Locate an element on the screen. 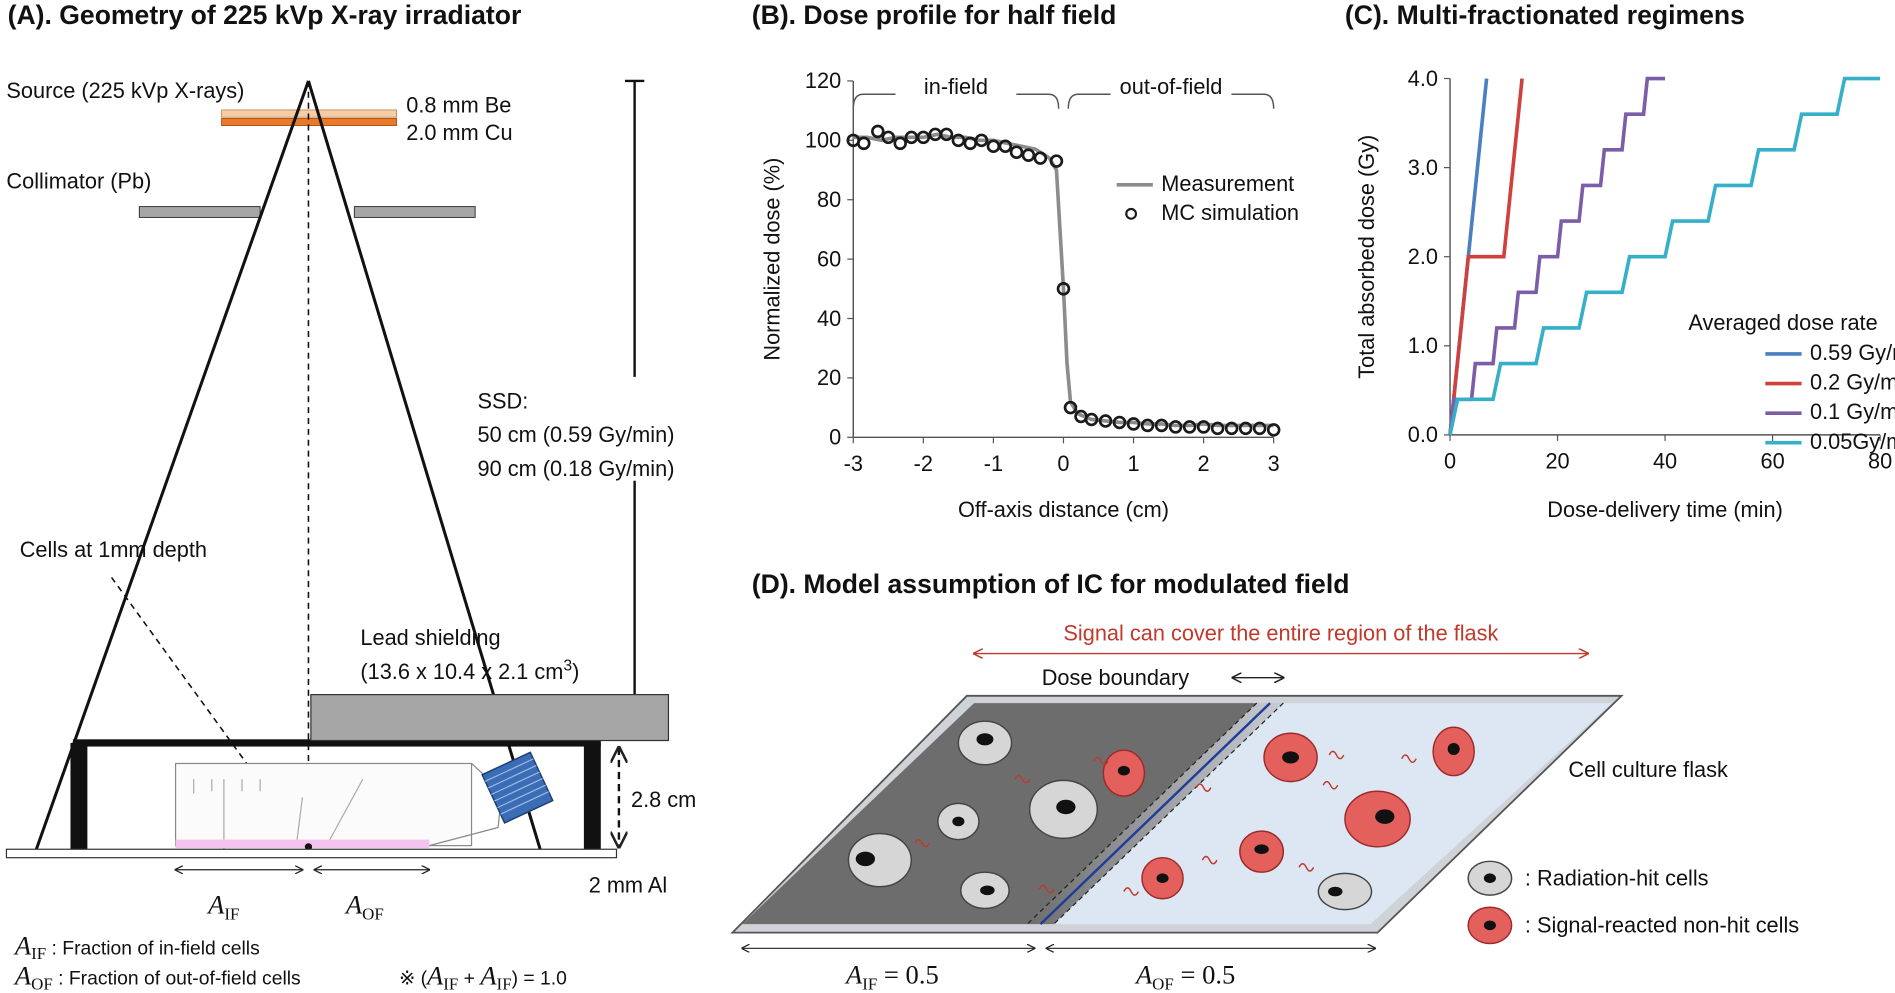 The height and width of the screenshot is (993, 1895). beam-edge is located at coordinates (171, 468).